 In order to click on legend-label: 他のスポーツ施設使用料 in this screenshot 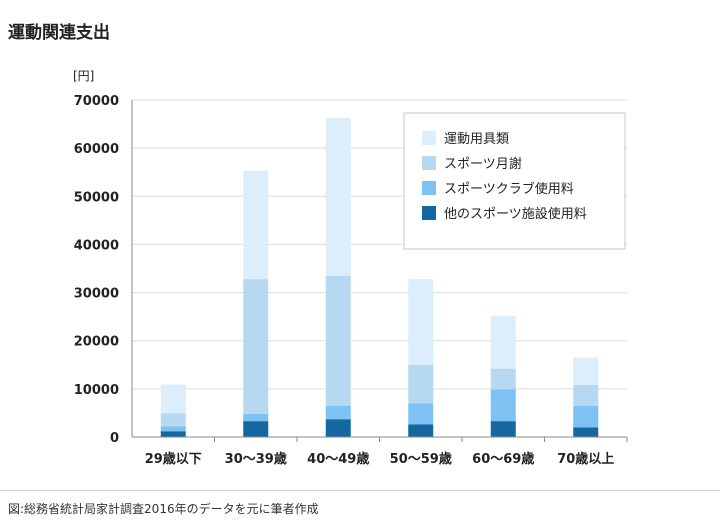, I will do `click(515, 214)`.